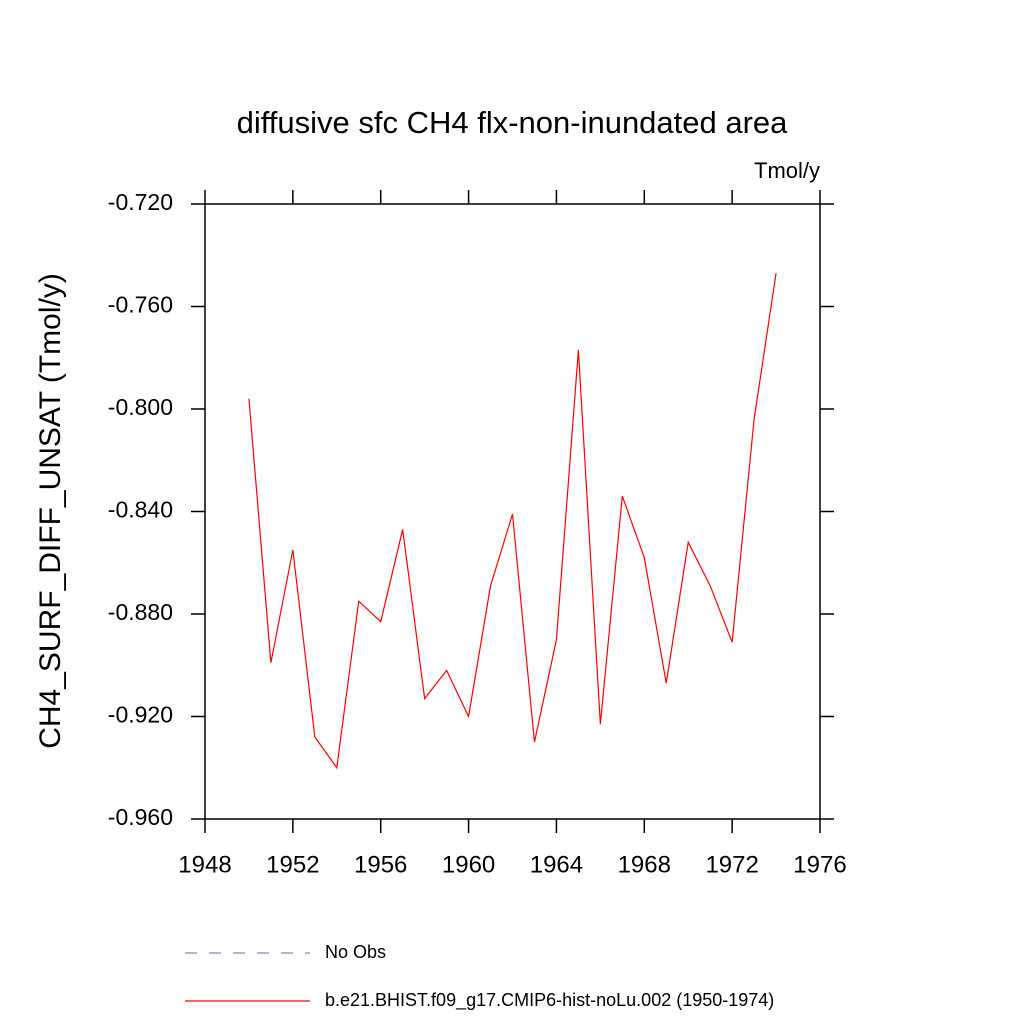 This screenshot has height=1024, width=1024. I want to click on x-tick-label: 1964, so click(556, 864).